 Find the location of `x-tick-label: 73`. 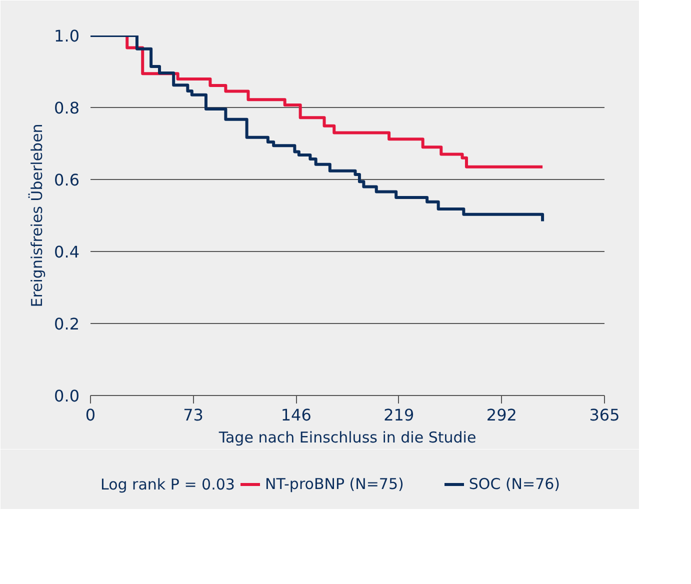

x-tick-label: 73 is located at coordinates (193, 415).